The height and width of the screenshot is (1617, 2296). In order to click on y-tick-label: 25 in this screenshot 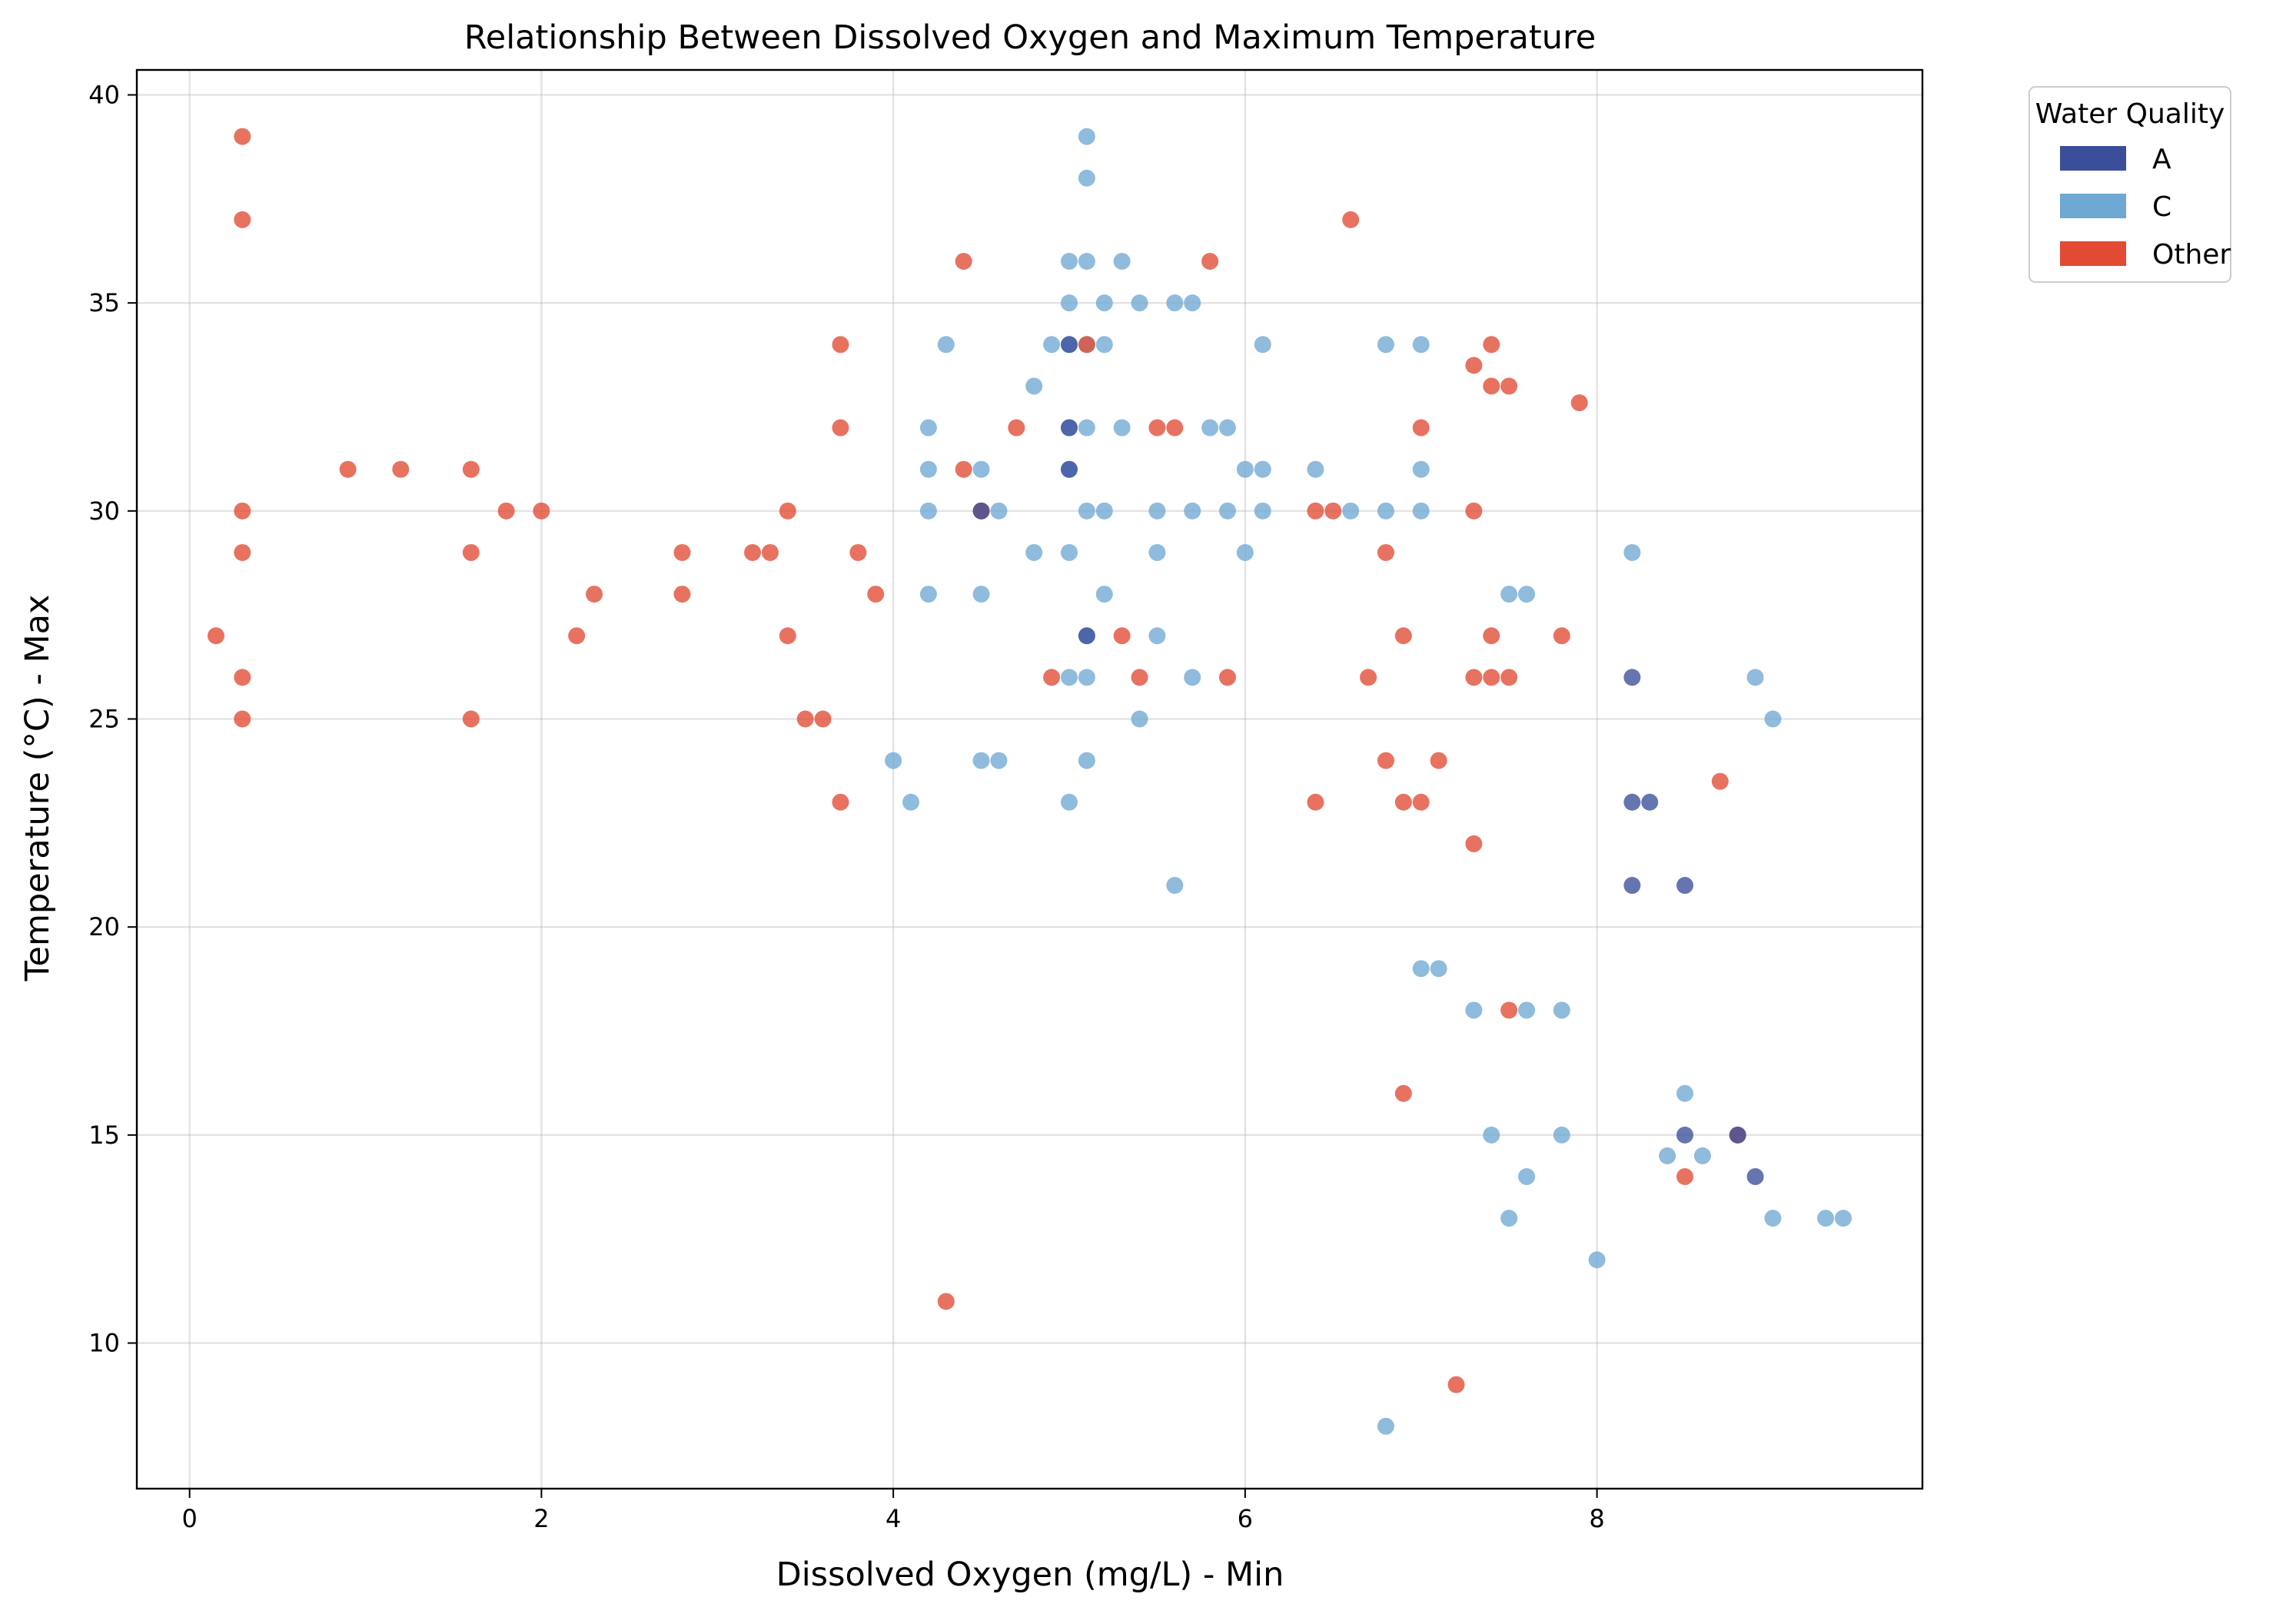, I will do `click(104, 719)`.